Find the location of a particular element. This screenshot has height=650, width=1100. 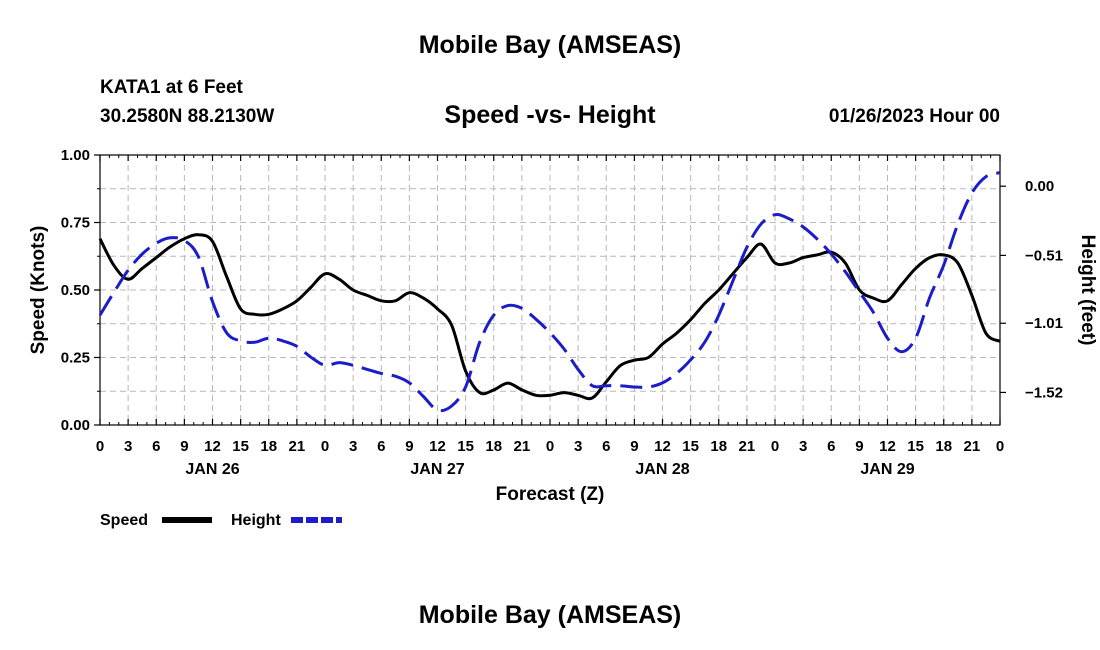

y-right-axis-label: Height (feet) is located at coordinates (1087, 290).